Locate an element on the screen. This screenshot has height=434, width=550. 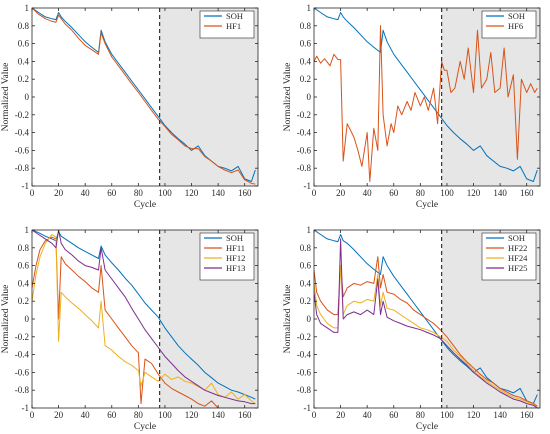
legend-label-hf6: HF6 is located at coordinates (515, 26).